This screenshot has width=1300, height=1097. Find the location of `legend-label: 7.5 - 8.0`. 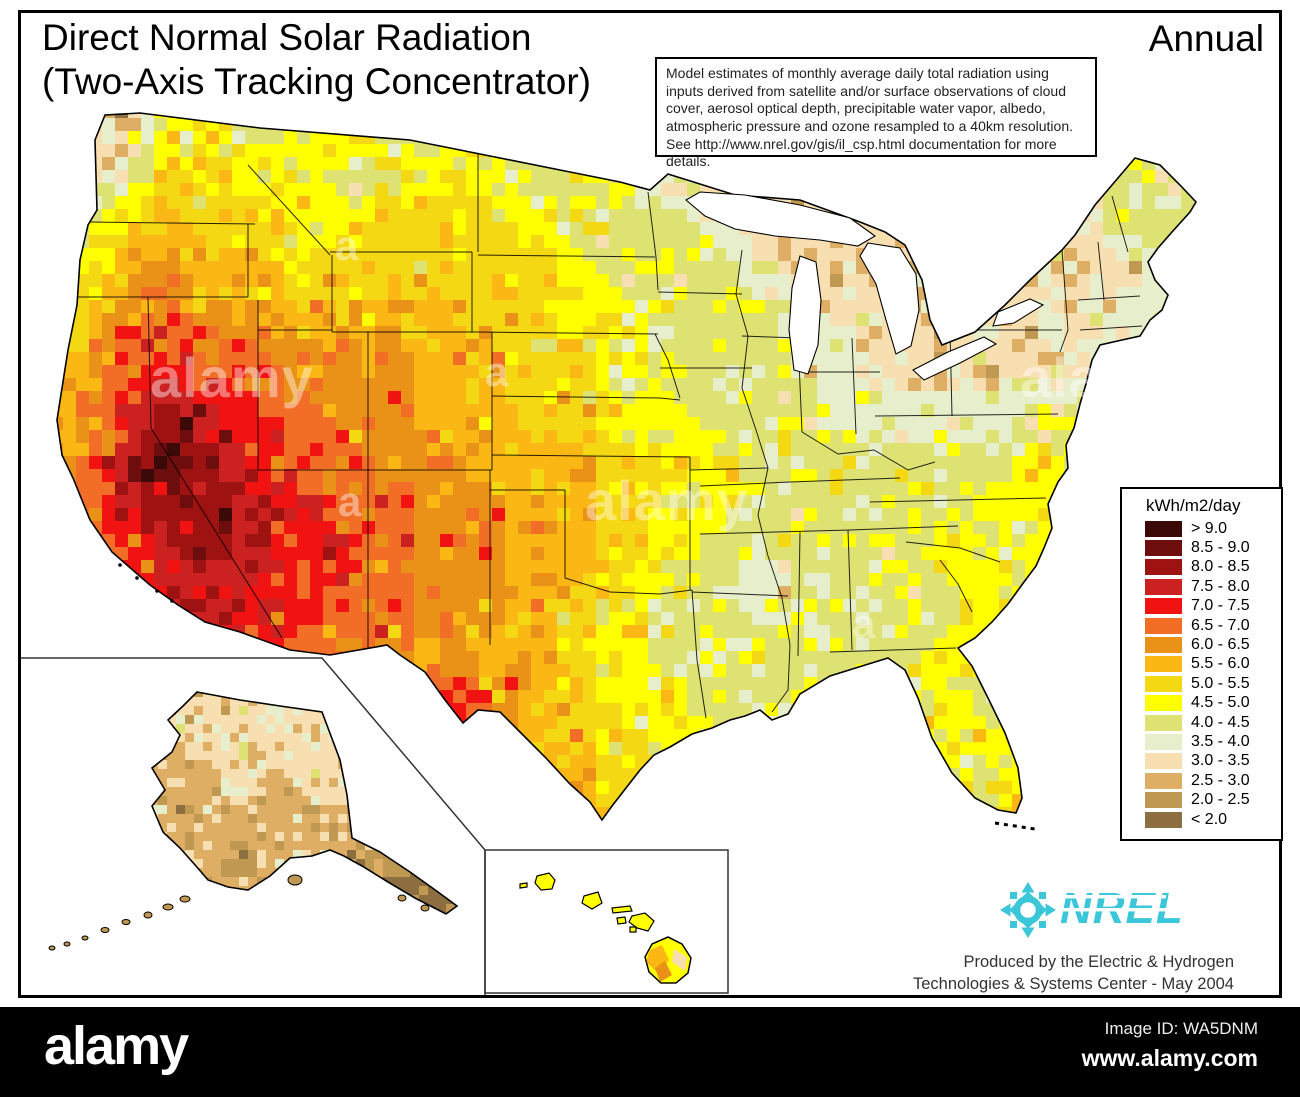

legend-label: 7.5 - 8.0 is located at coordinates (1220, 586).